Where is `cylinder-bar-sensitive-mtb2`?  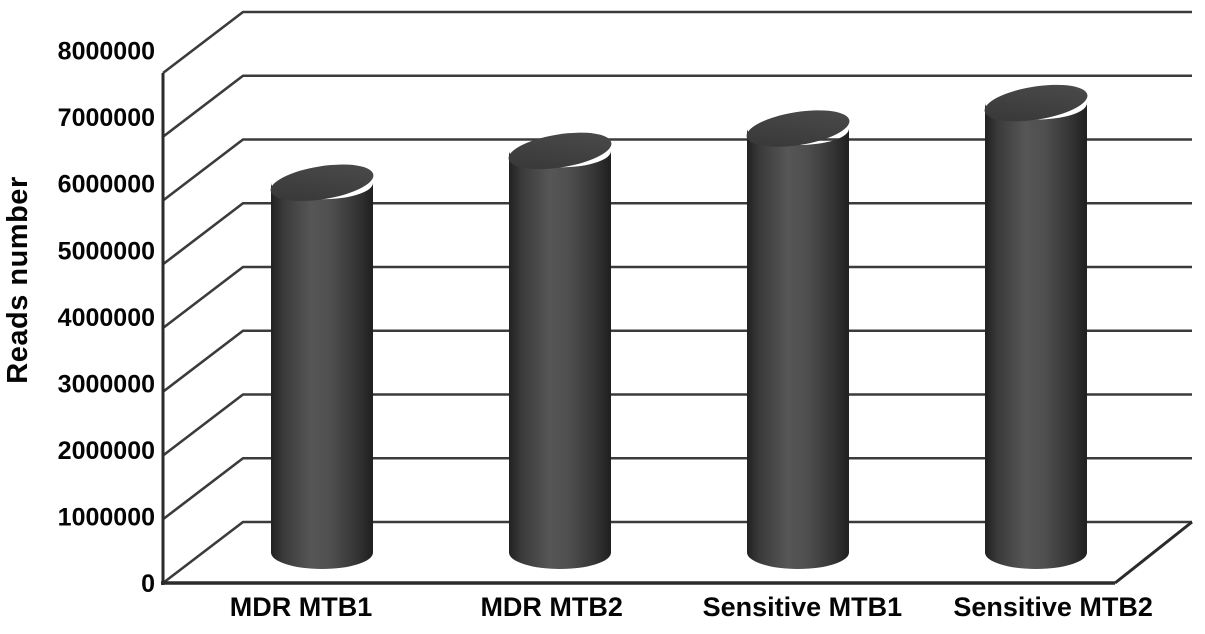
cylinder-bar-sensitive-mtb2 is located at coordinates (1036, 326).